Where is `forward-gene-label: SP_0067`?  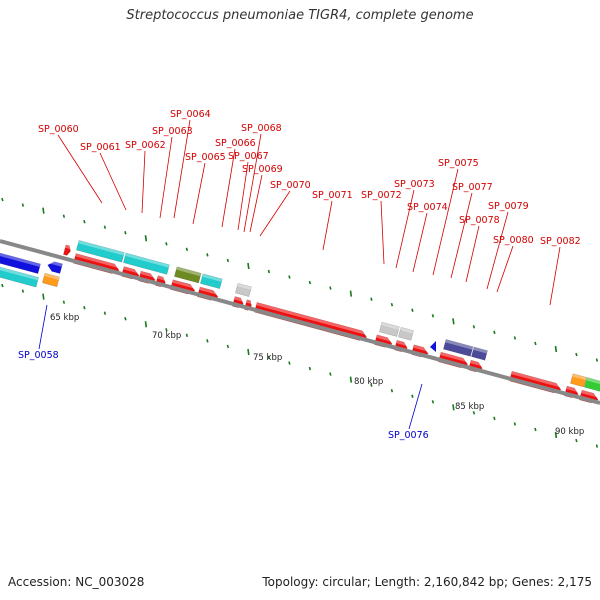
forward-gene-label: SP_0067 is located at coordinates (248, 156).